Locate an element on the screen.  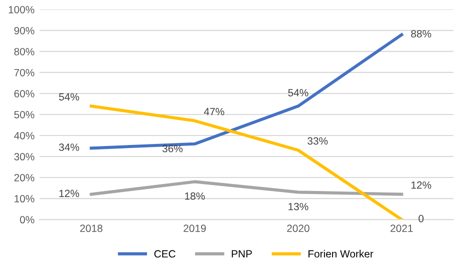
data-label: 13% is located at coordinates (298, 206).